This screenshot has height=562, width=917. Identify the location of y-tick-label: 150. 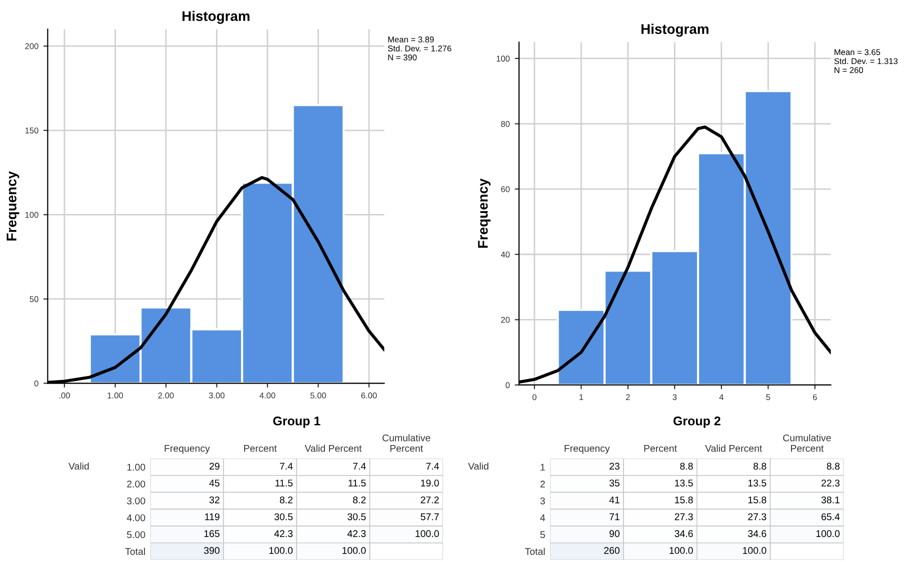
(31, 131).